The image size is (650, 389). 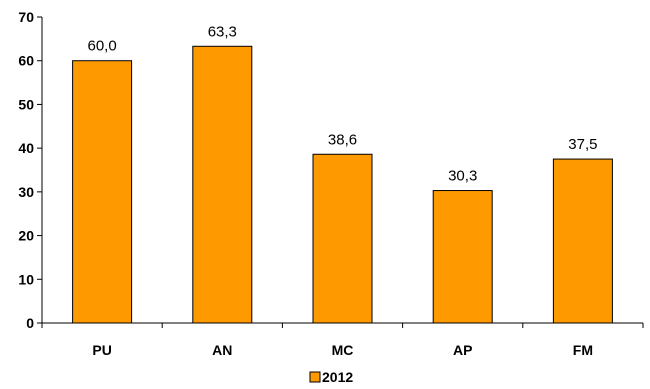 I want to click on y-tick-label-20: 20, so click(x=26, y=236).